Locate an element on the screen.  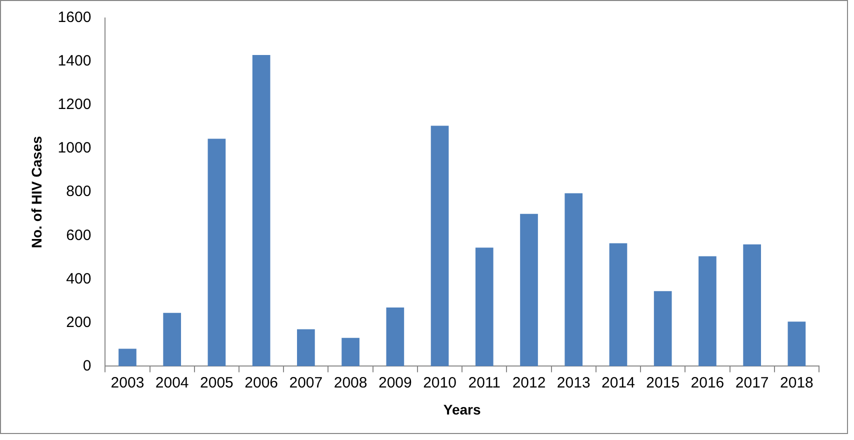
x-tick-label: 2014 is located at coordinates (618, 383).